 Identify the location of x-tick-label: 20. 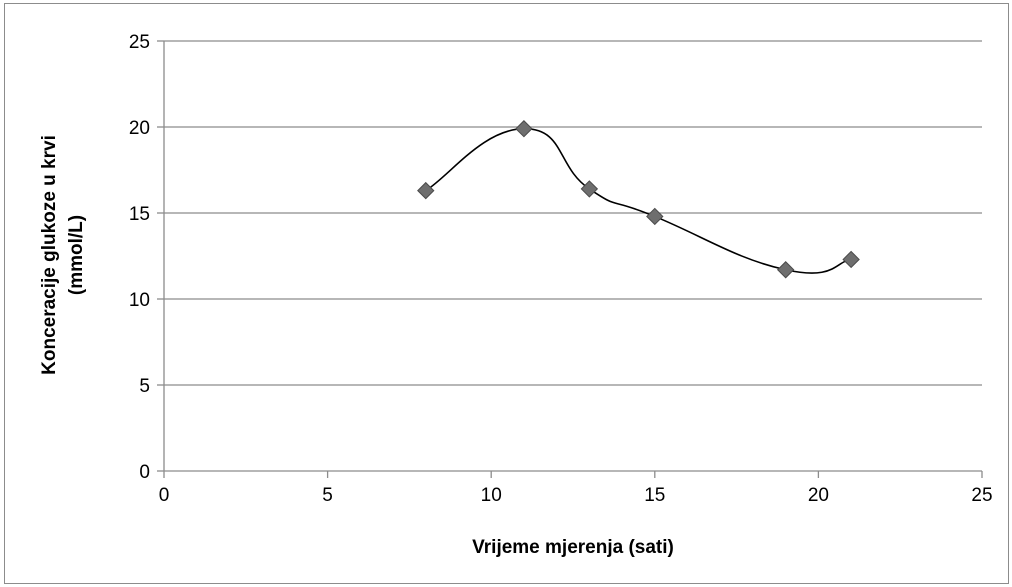
(818, 495).